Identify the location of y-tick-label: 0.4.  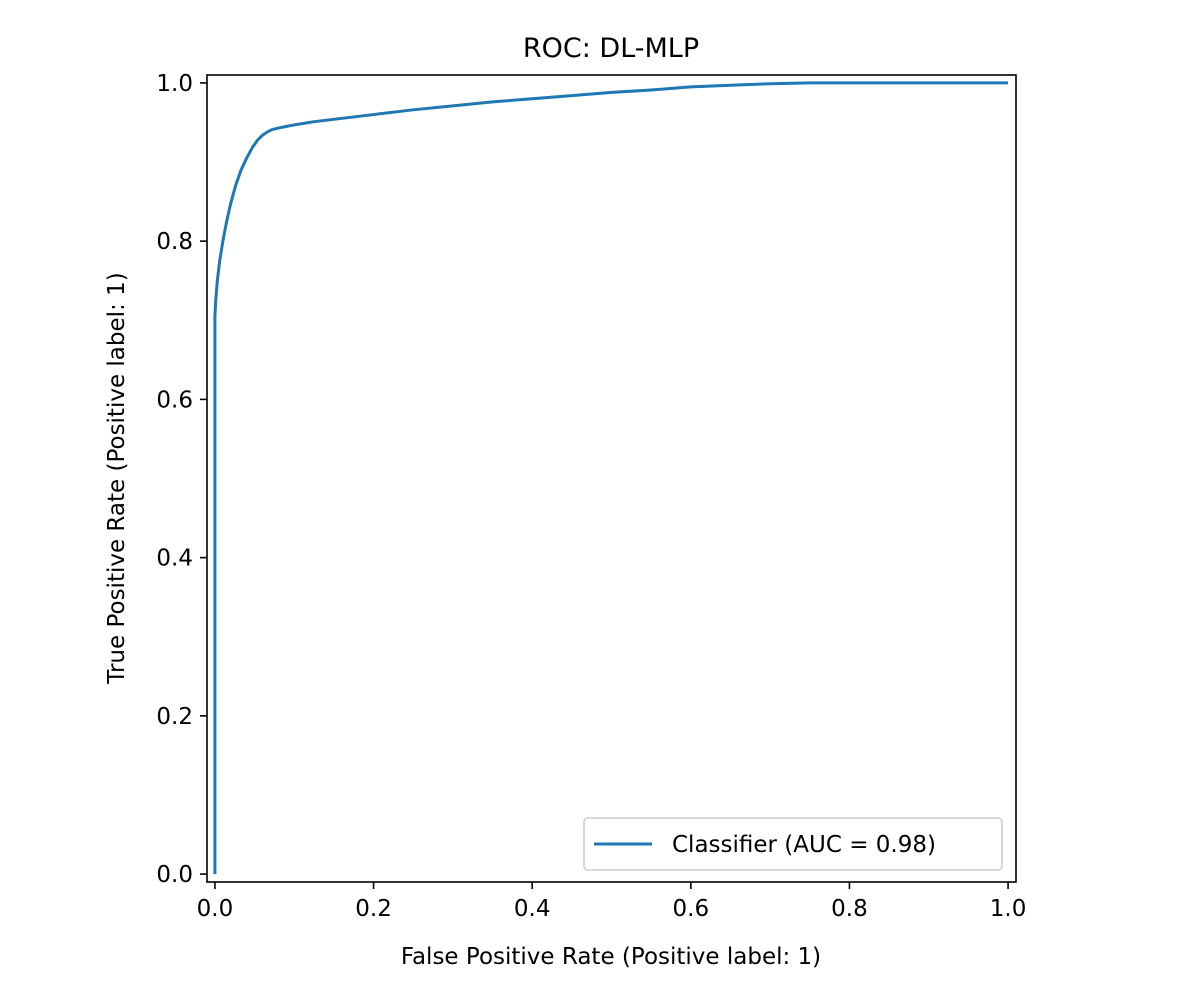
(174, 559).